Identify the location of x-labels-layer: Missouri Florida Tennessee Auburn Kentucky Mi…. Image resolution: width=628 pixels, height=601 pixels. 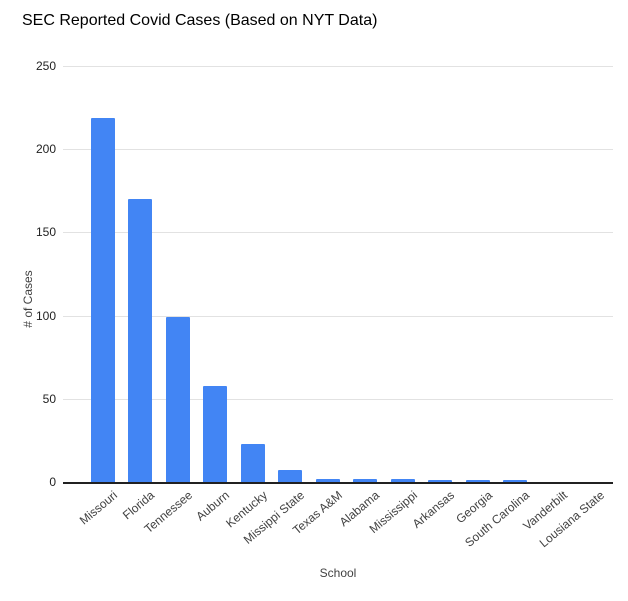
(343, 533).